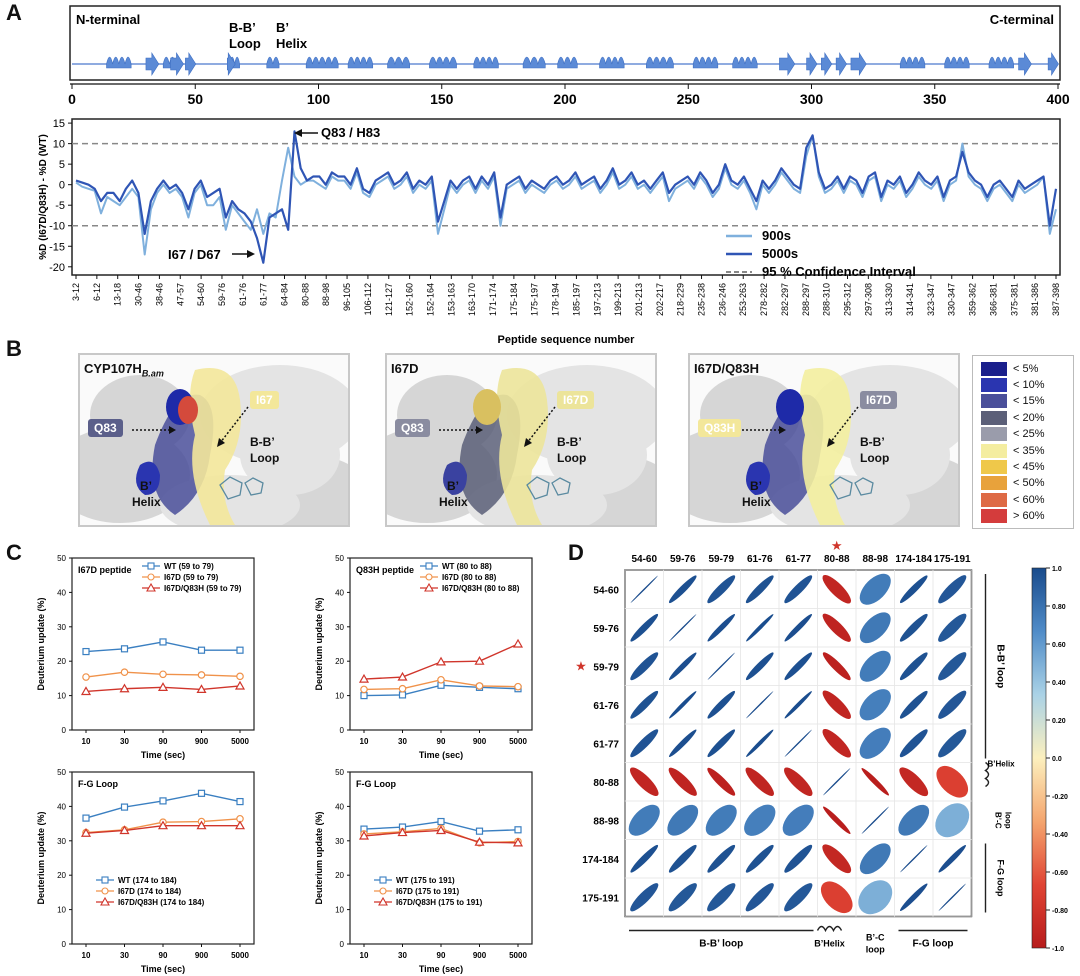 The height and width of the screenshot is (976, 1080). I want to click on panel-letter-d: D, so click(576, 552).